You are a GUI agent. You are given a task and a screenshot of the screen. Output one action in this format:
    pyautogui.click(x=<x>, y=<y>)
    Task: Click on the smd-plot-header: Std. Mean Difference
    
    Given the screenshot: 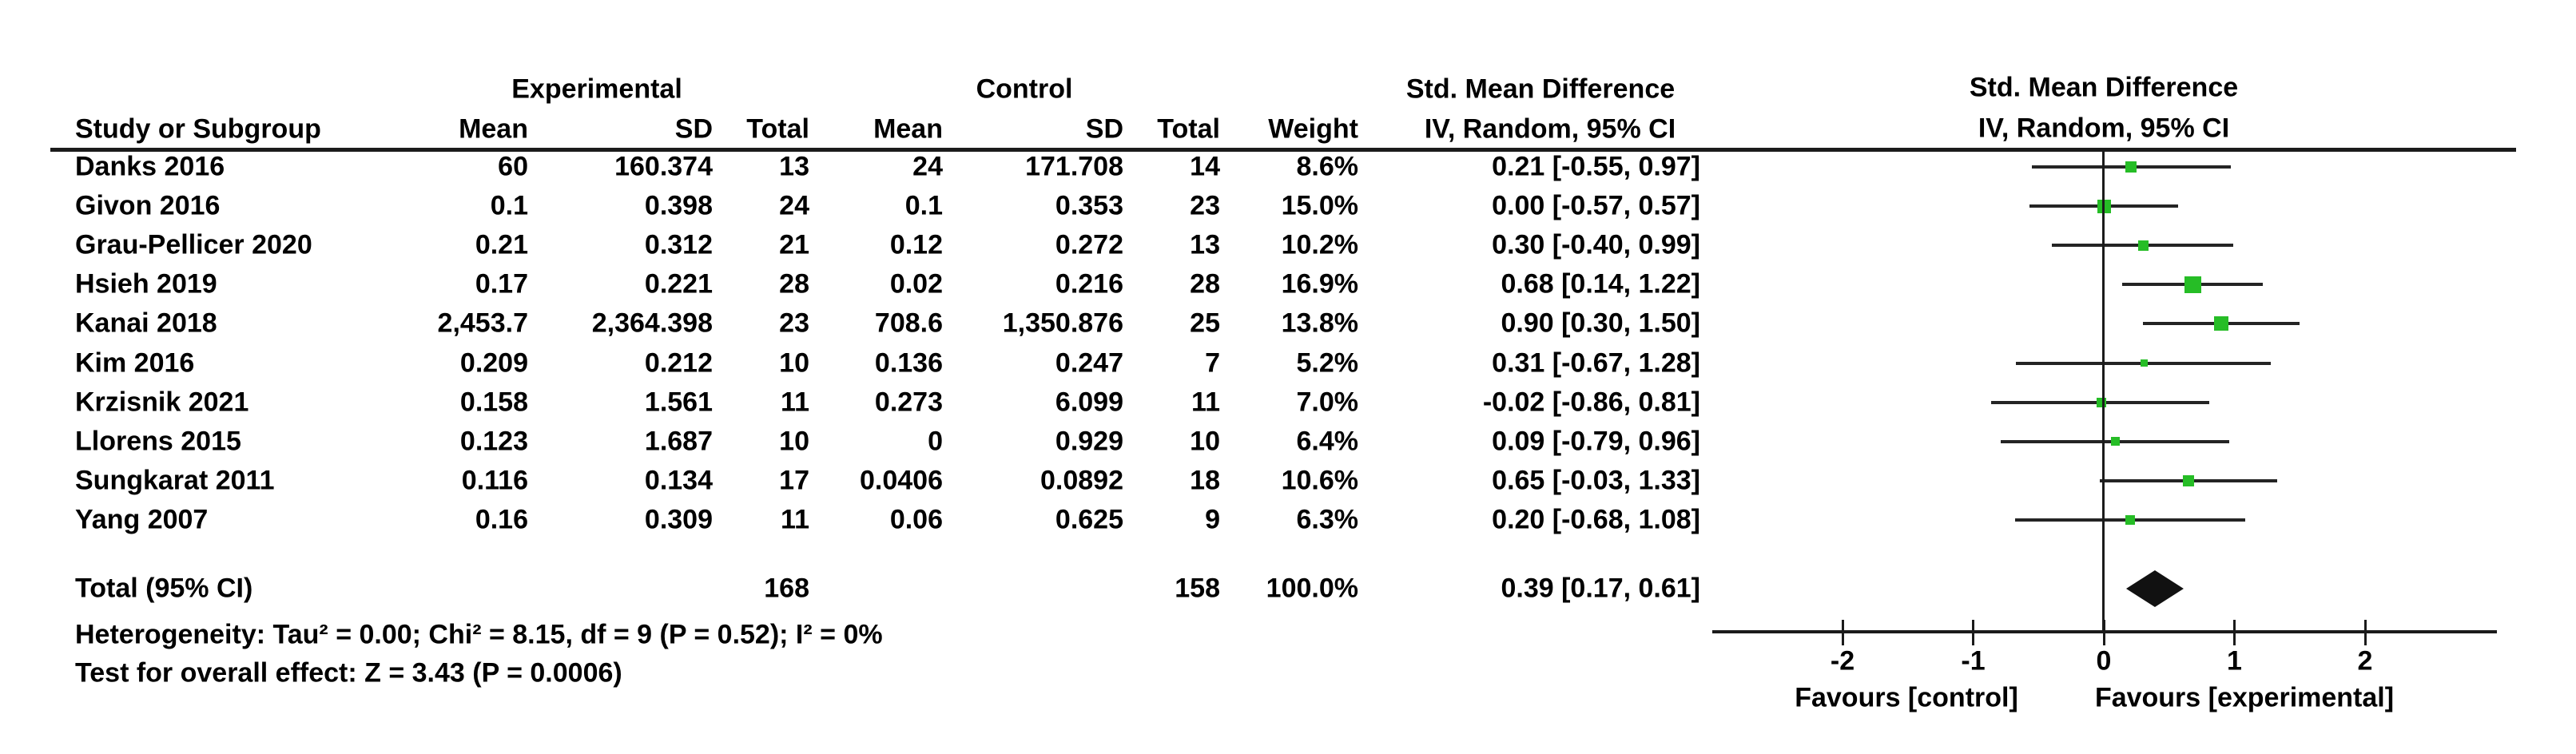 What is the action you would take?
    pyautogui.click(x=2104, y=87)
    